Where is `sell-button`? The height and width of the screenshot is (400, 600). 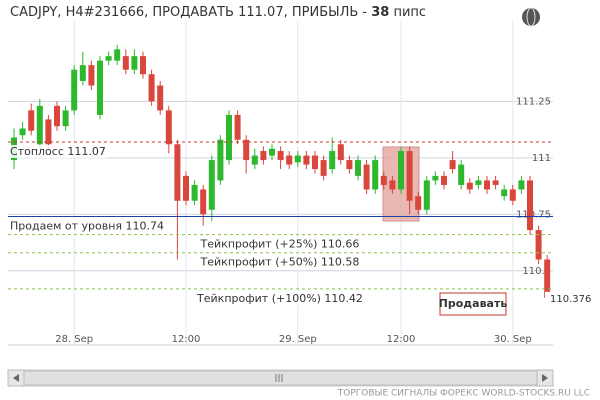 sell-button is located at coordinates (473, 304).